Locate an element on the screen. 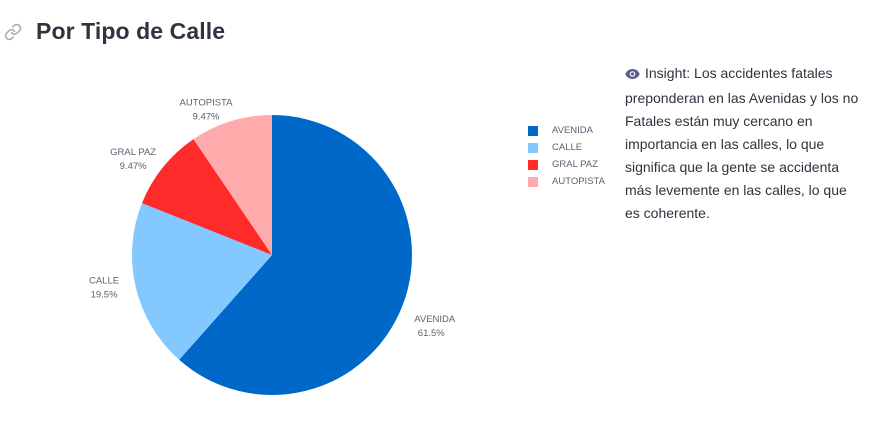  slice-name-label: AVENIDA is located at coordinates (435, 319).